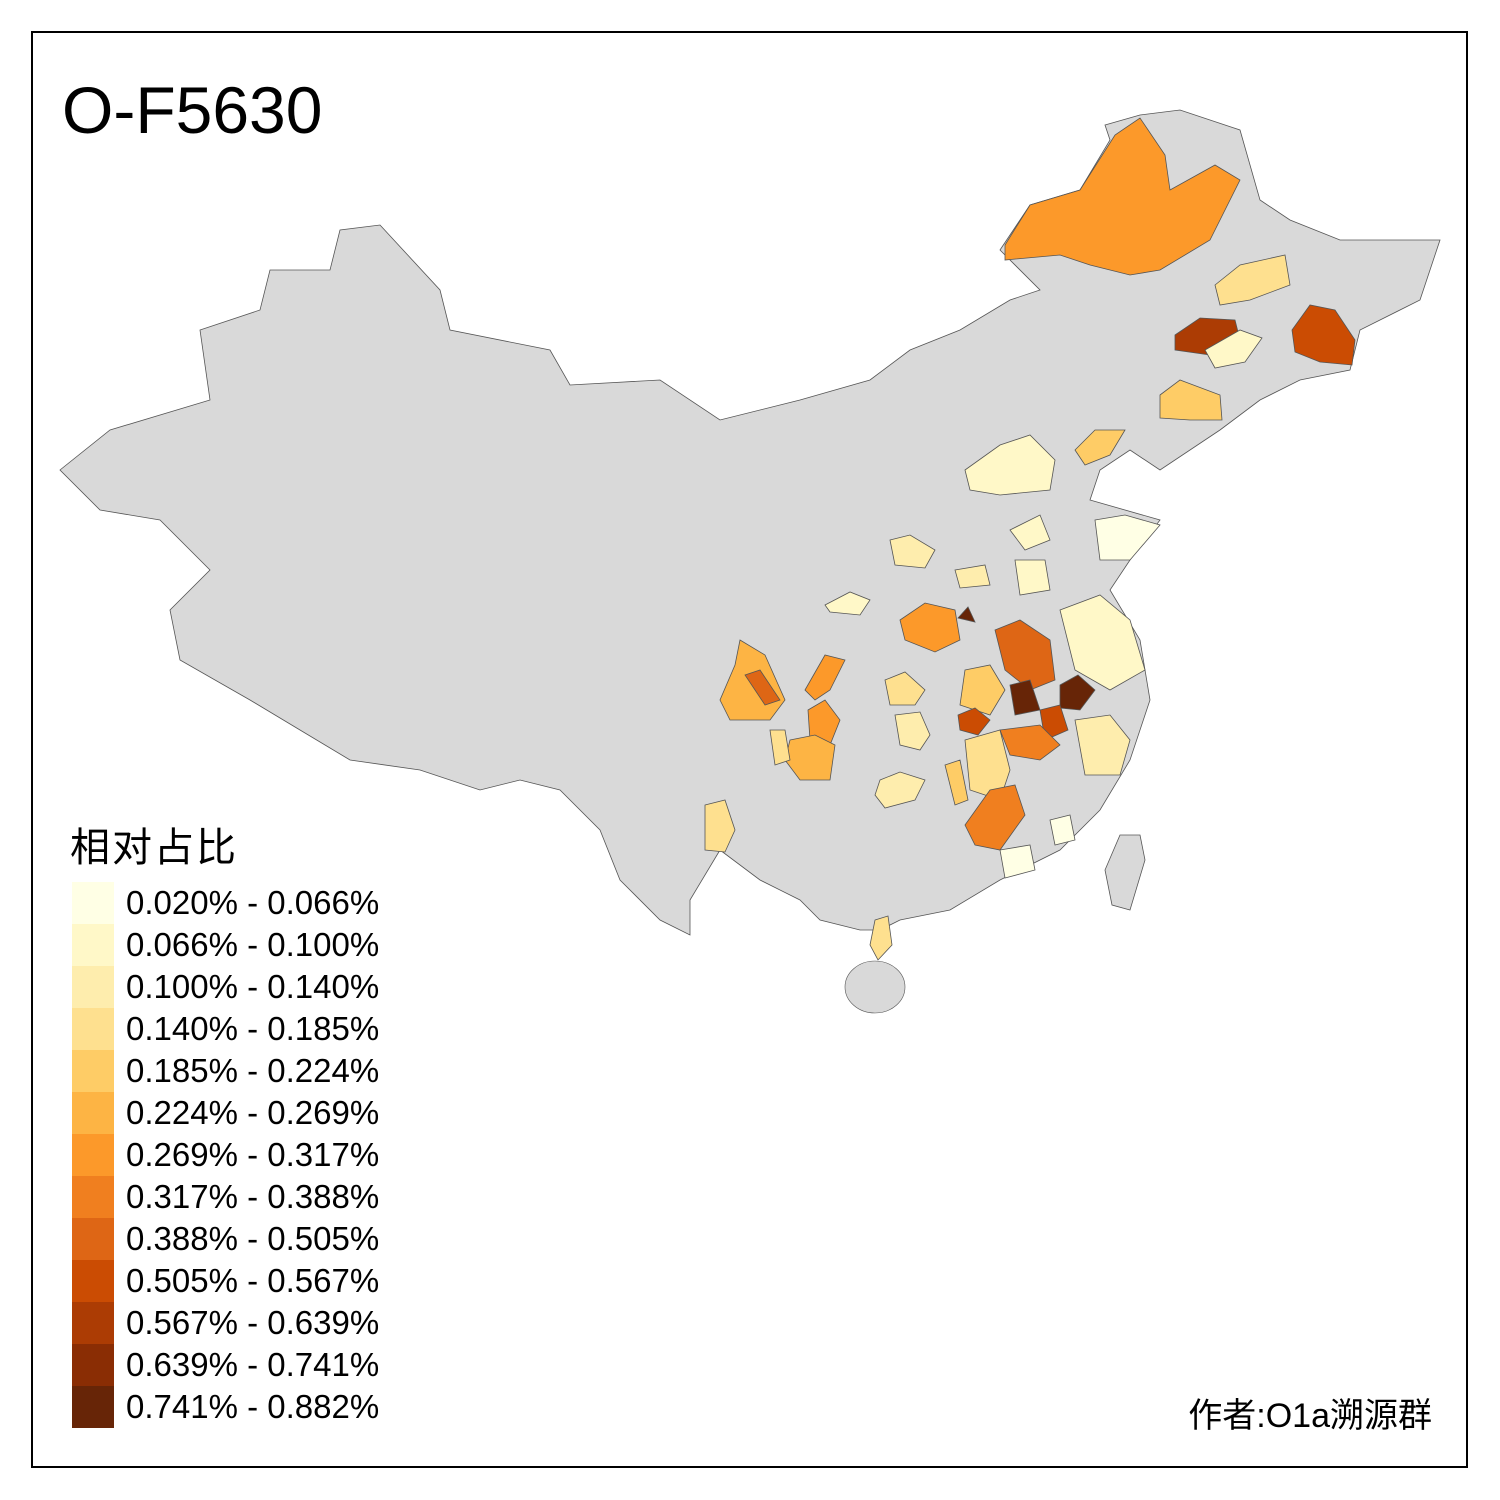 This screenshot has width=1500, height=1500. I want to click on legend-item: 0.317% - 0.388%, so click(225, 1197).